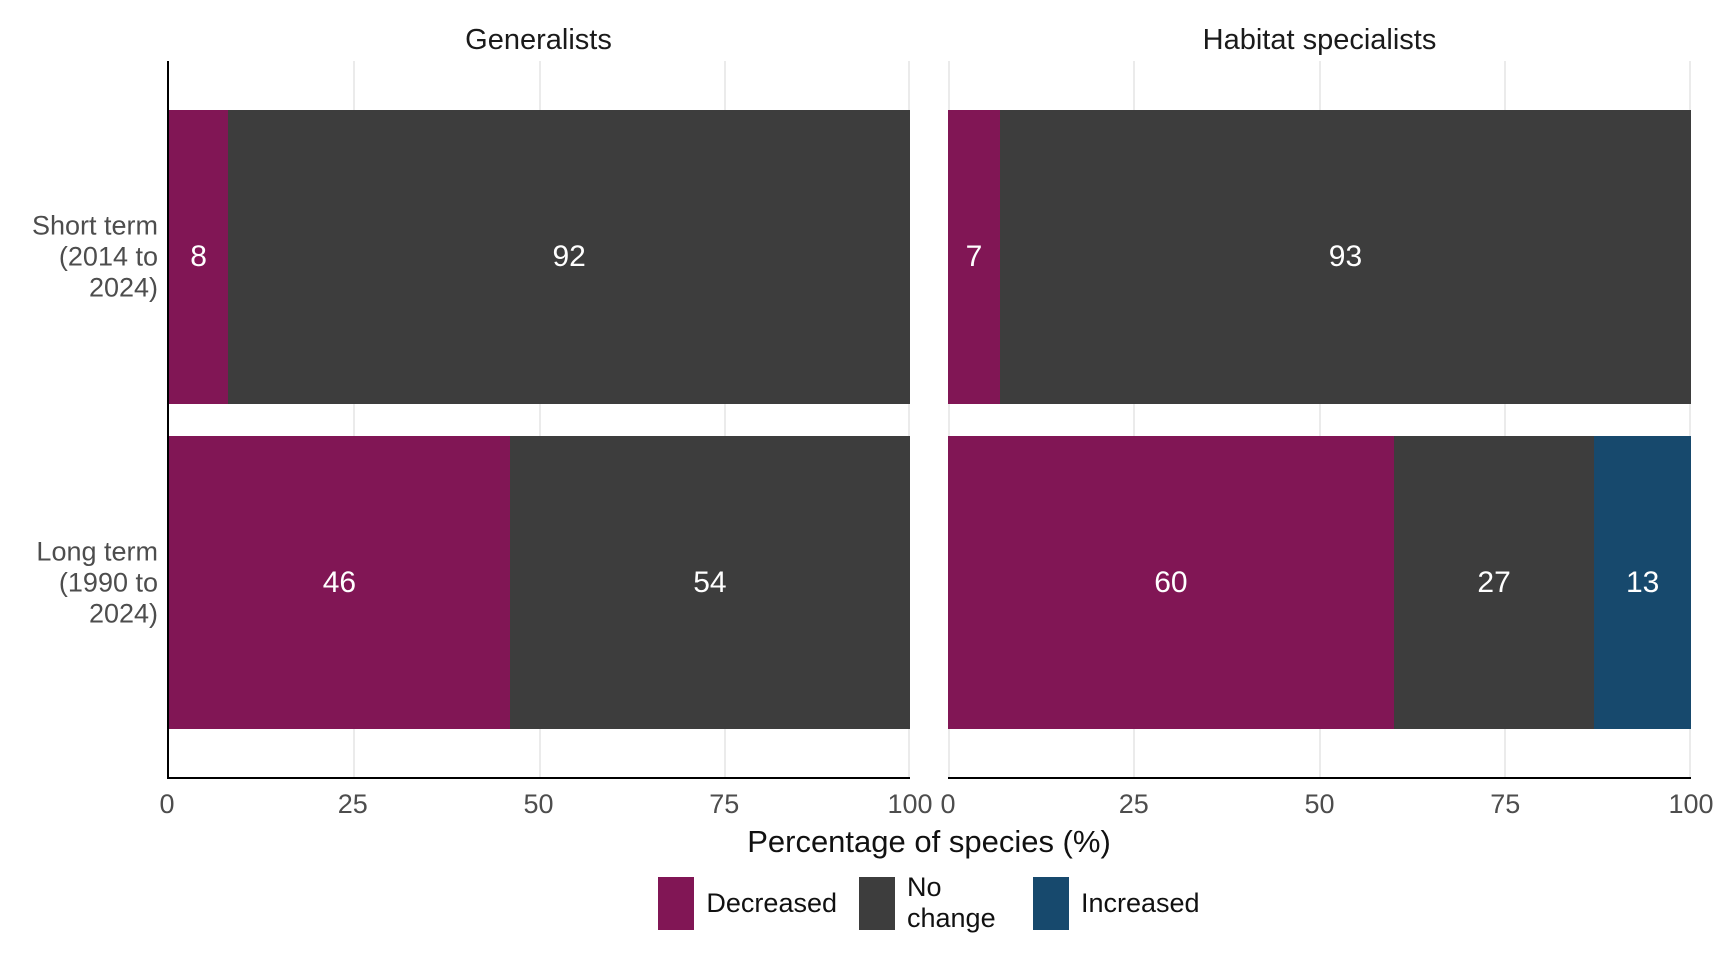 Image resolution: width=1718 pixels, height=960 pixels. I want to click on bar-segment-increased: 13, so click(1642, 582).